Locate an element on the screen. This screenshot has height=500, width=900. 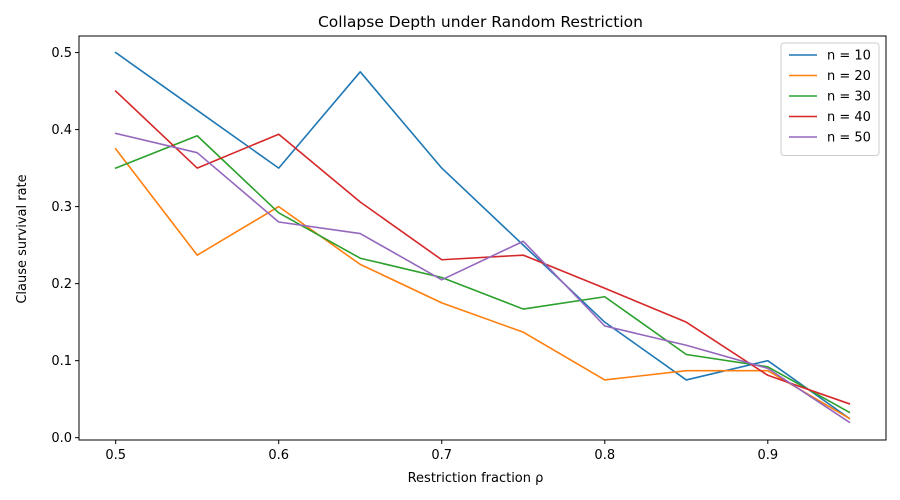
legend-label: n = 20 is located at coordinates (849, 76).